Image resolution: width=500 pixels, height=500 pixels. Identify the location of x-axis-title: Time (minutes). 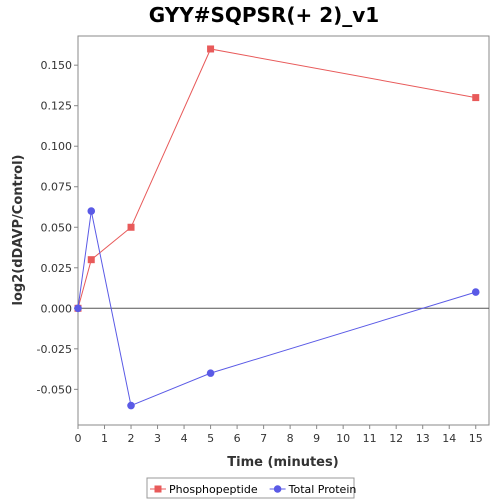
(282, 462).